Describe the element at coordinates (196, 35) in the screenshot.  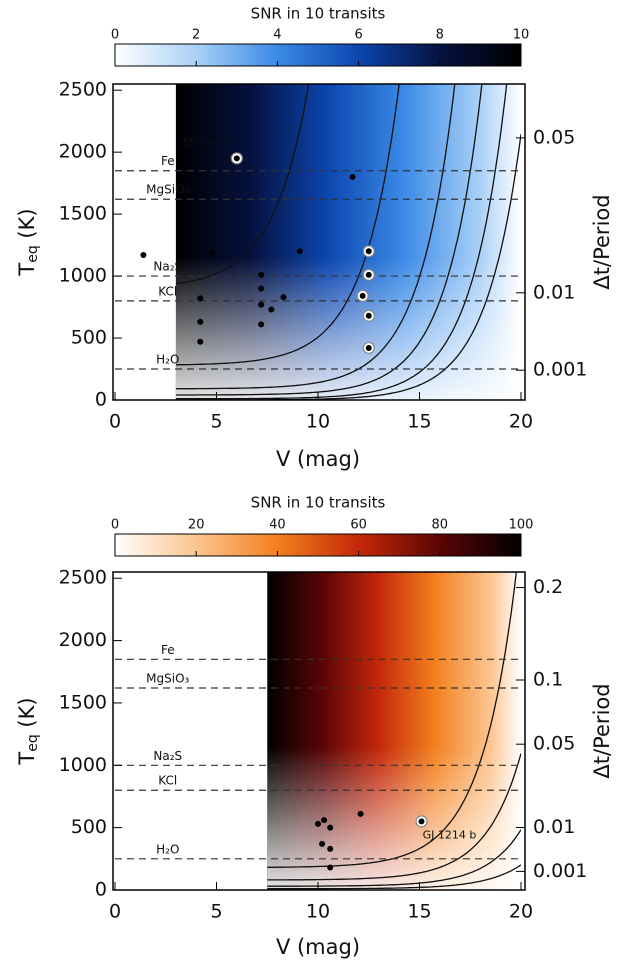
I see `colorbar-tick-label: 2` at that location.